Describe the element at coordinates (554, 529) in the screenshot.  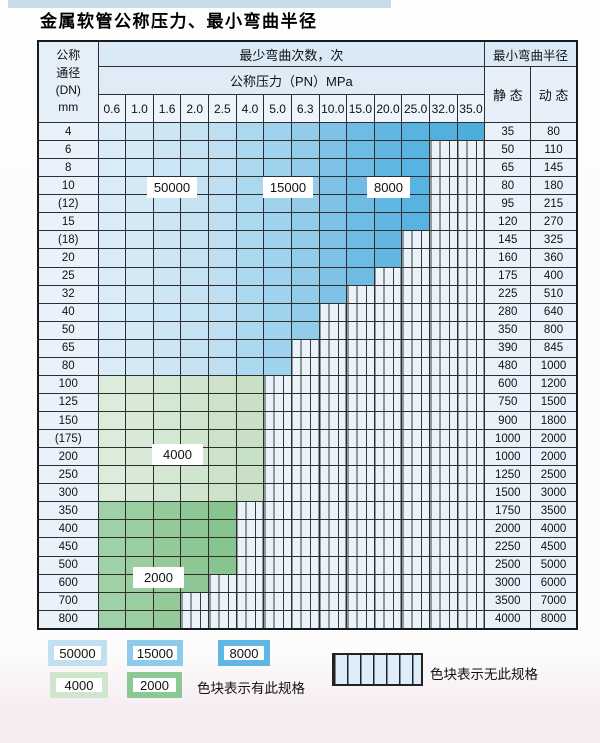
I see `cell-dynamic: 4000` at that location.